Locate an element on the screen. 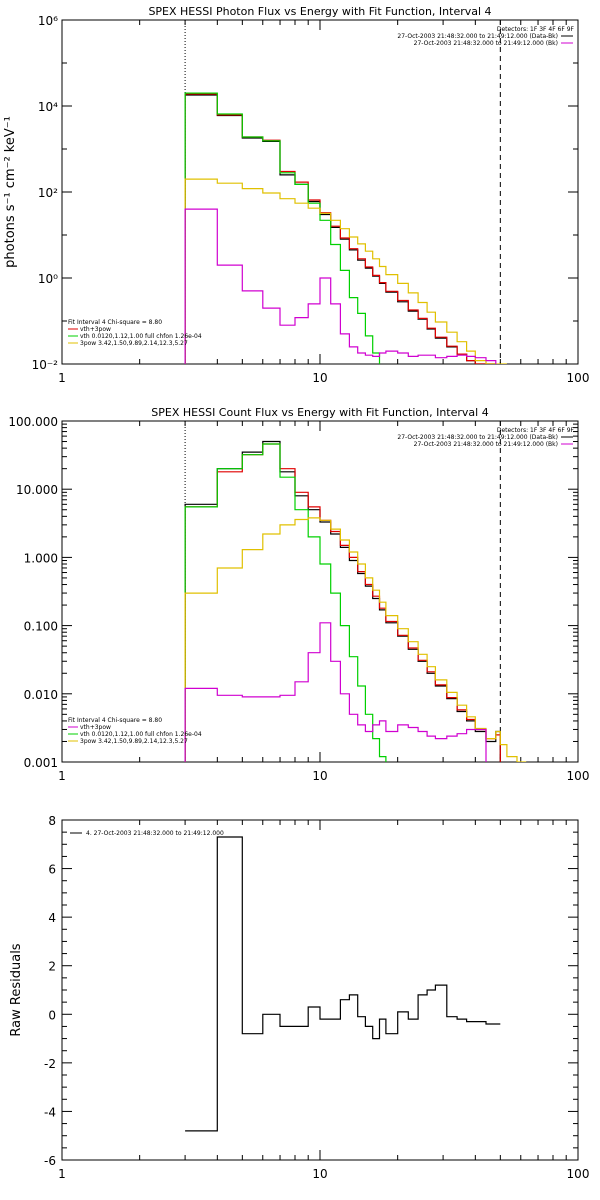 The height and width of the screenshot is (1200, 600). y-tick-label: -4 is located at coordinates (50, 1112).